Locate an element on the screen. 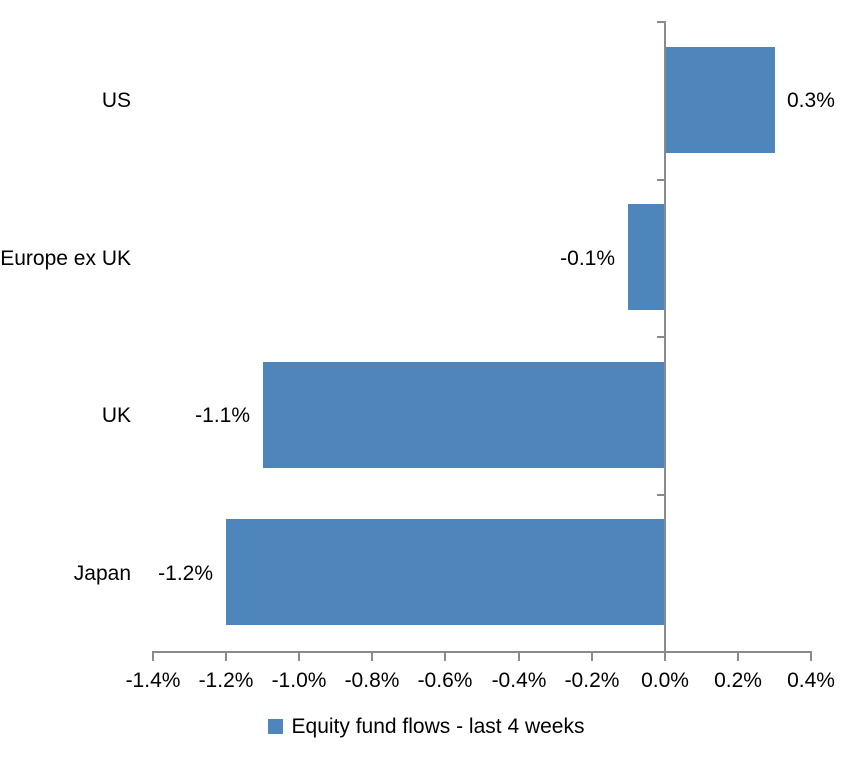 The width and height of the screenshot is (852, 757). x-tick-label: -0.8% is located at coordinates (372, 680).